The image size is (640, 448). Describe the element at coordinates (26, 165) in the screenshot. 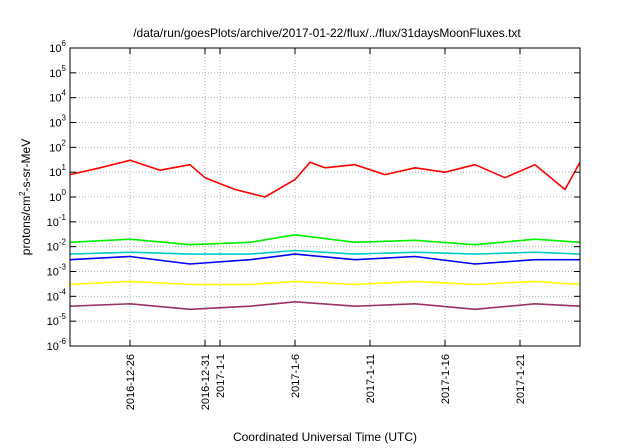

I see `y-axis-label-post: -s-sr-MeV` at that location.